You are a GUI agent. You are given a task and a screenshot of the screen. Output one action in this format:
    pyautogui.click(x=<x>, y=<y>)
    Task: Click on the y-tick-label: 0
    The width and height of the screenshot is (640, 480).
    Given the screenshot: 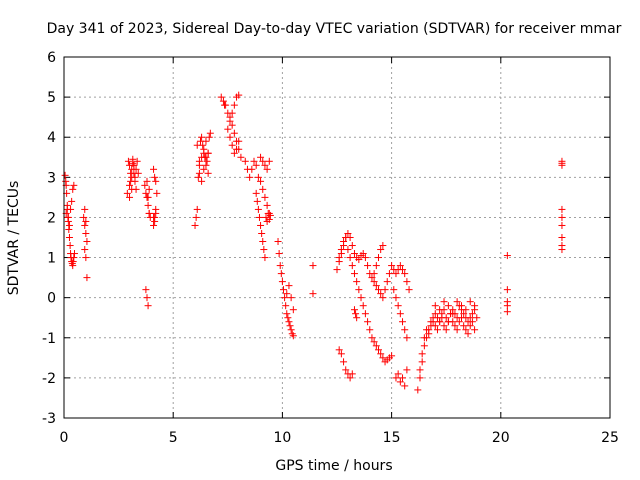 What is the action you would take?
    pyautogui.click(x=51, y=299)
    